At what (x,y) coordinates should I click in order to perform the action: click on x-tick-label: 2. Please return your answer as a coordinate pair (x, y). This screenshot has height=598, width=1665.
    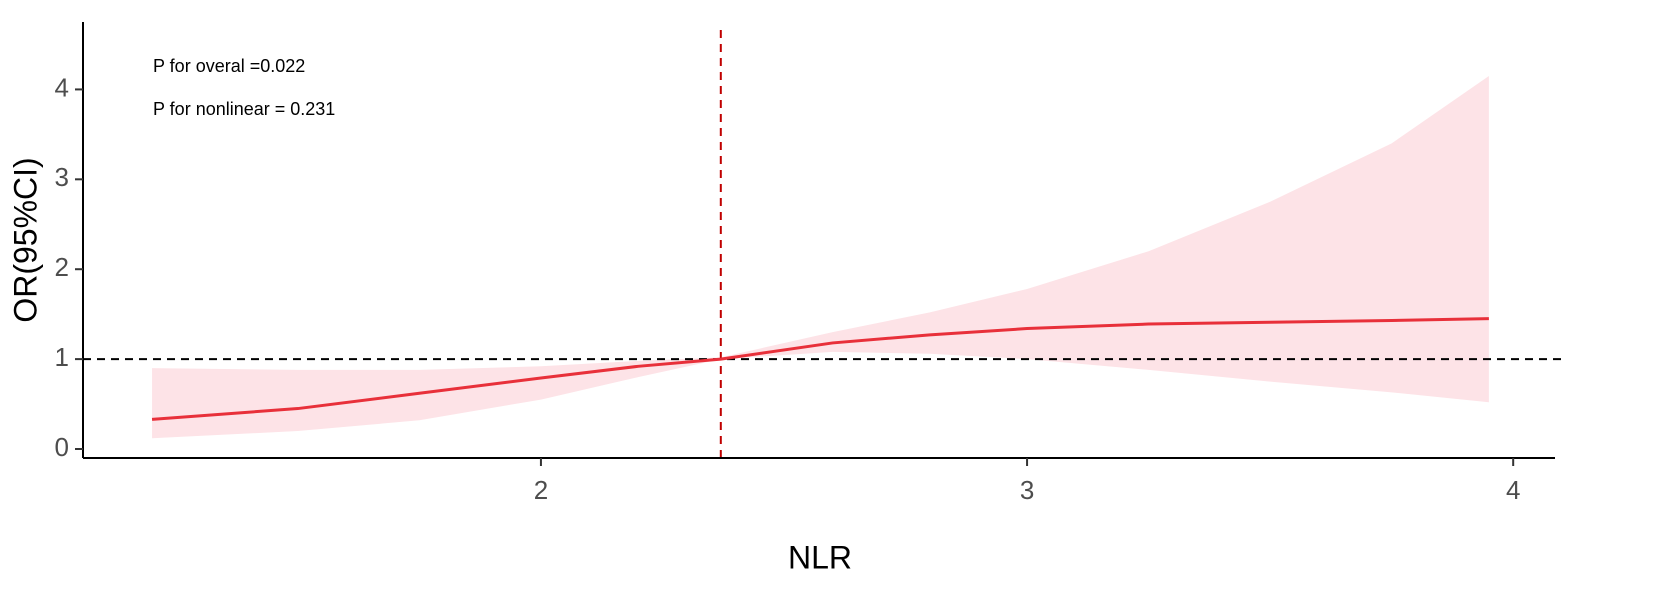
    Looking at the image, I should click on (541, 490).